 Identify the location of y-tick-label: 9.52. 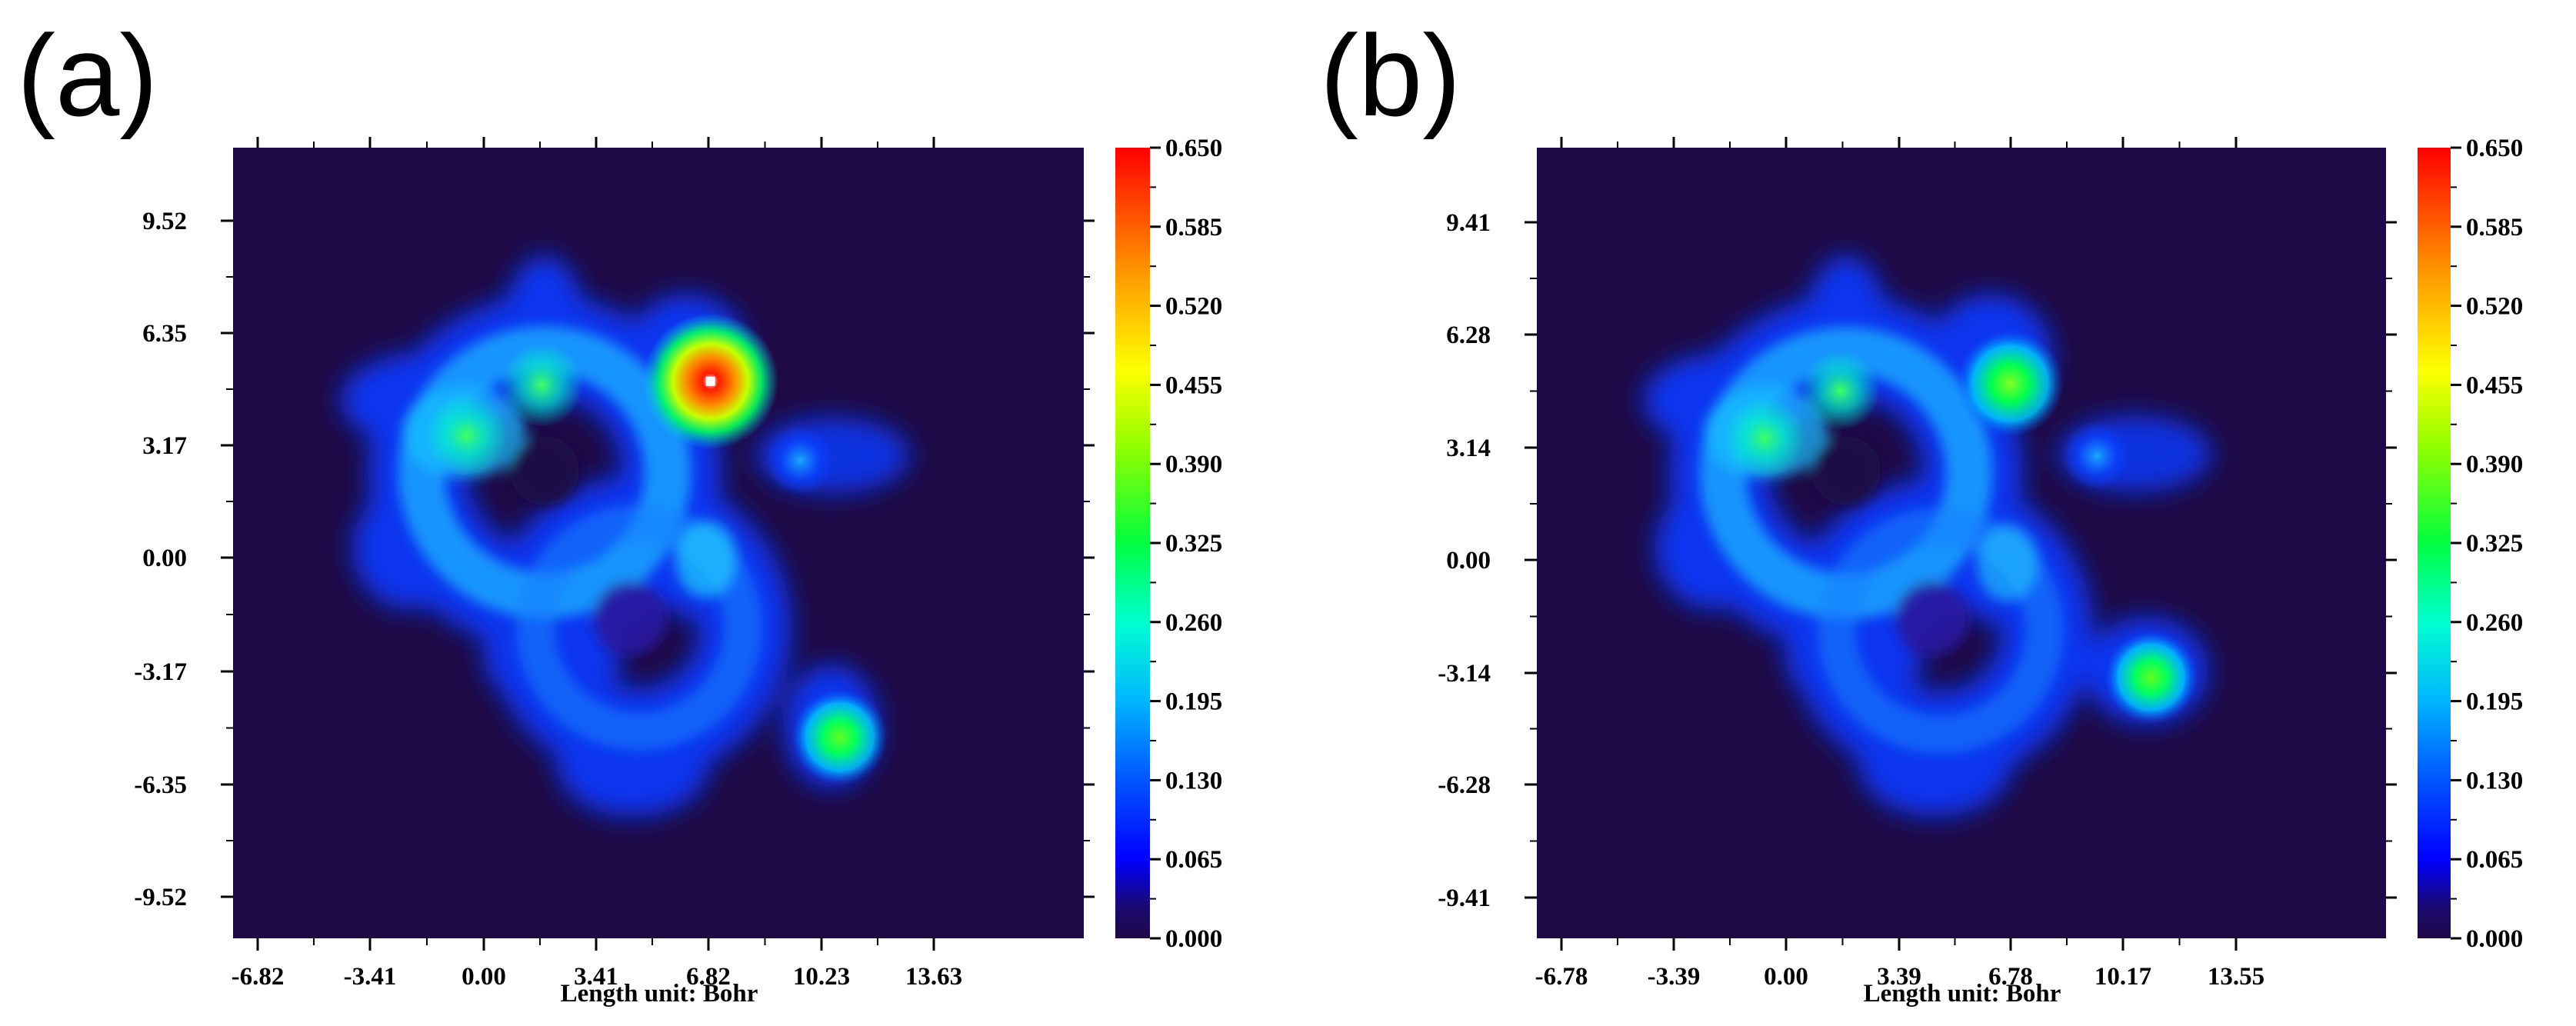
(164, 222).